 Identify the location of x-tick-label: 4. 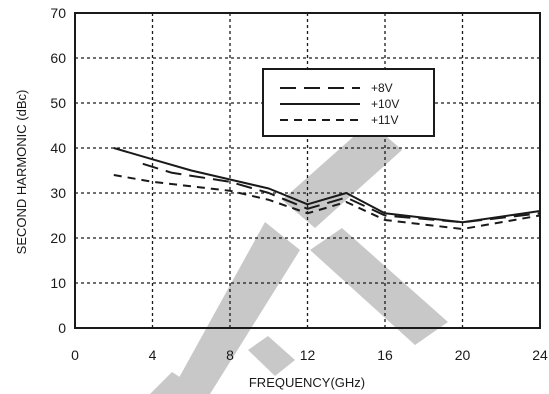
(153, 355).